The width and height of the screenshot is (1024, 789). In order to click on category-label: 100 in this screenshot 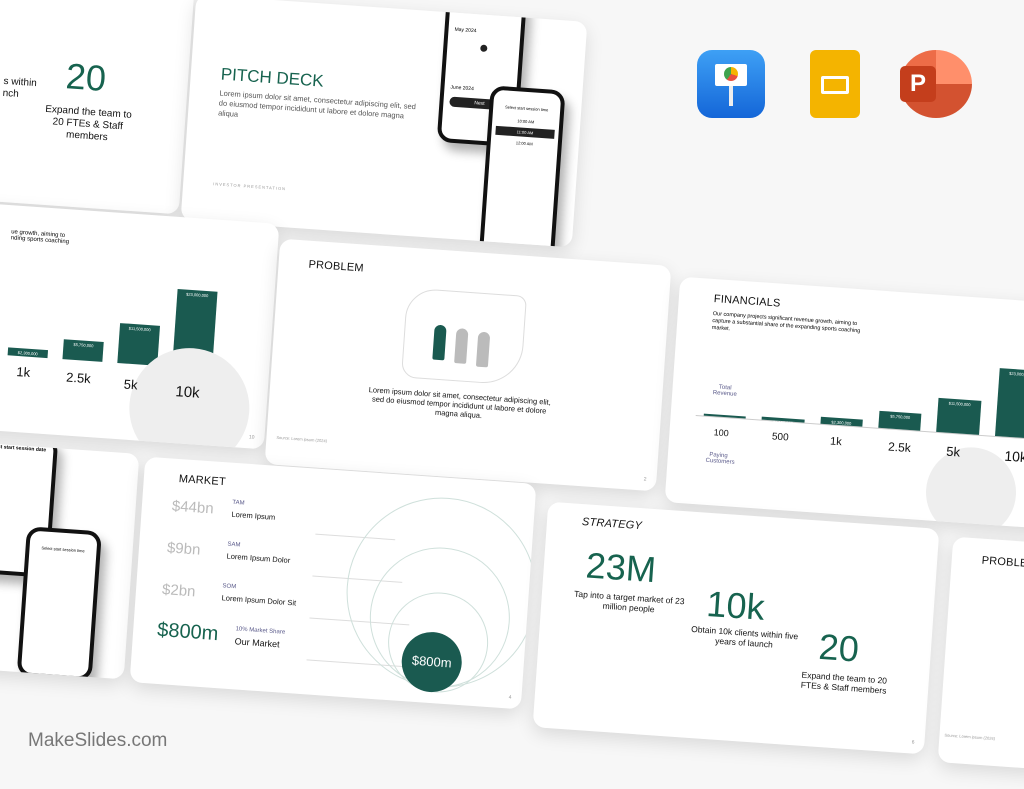, I will do `click(721, 433)`.